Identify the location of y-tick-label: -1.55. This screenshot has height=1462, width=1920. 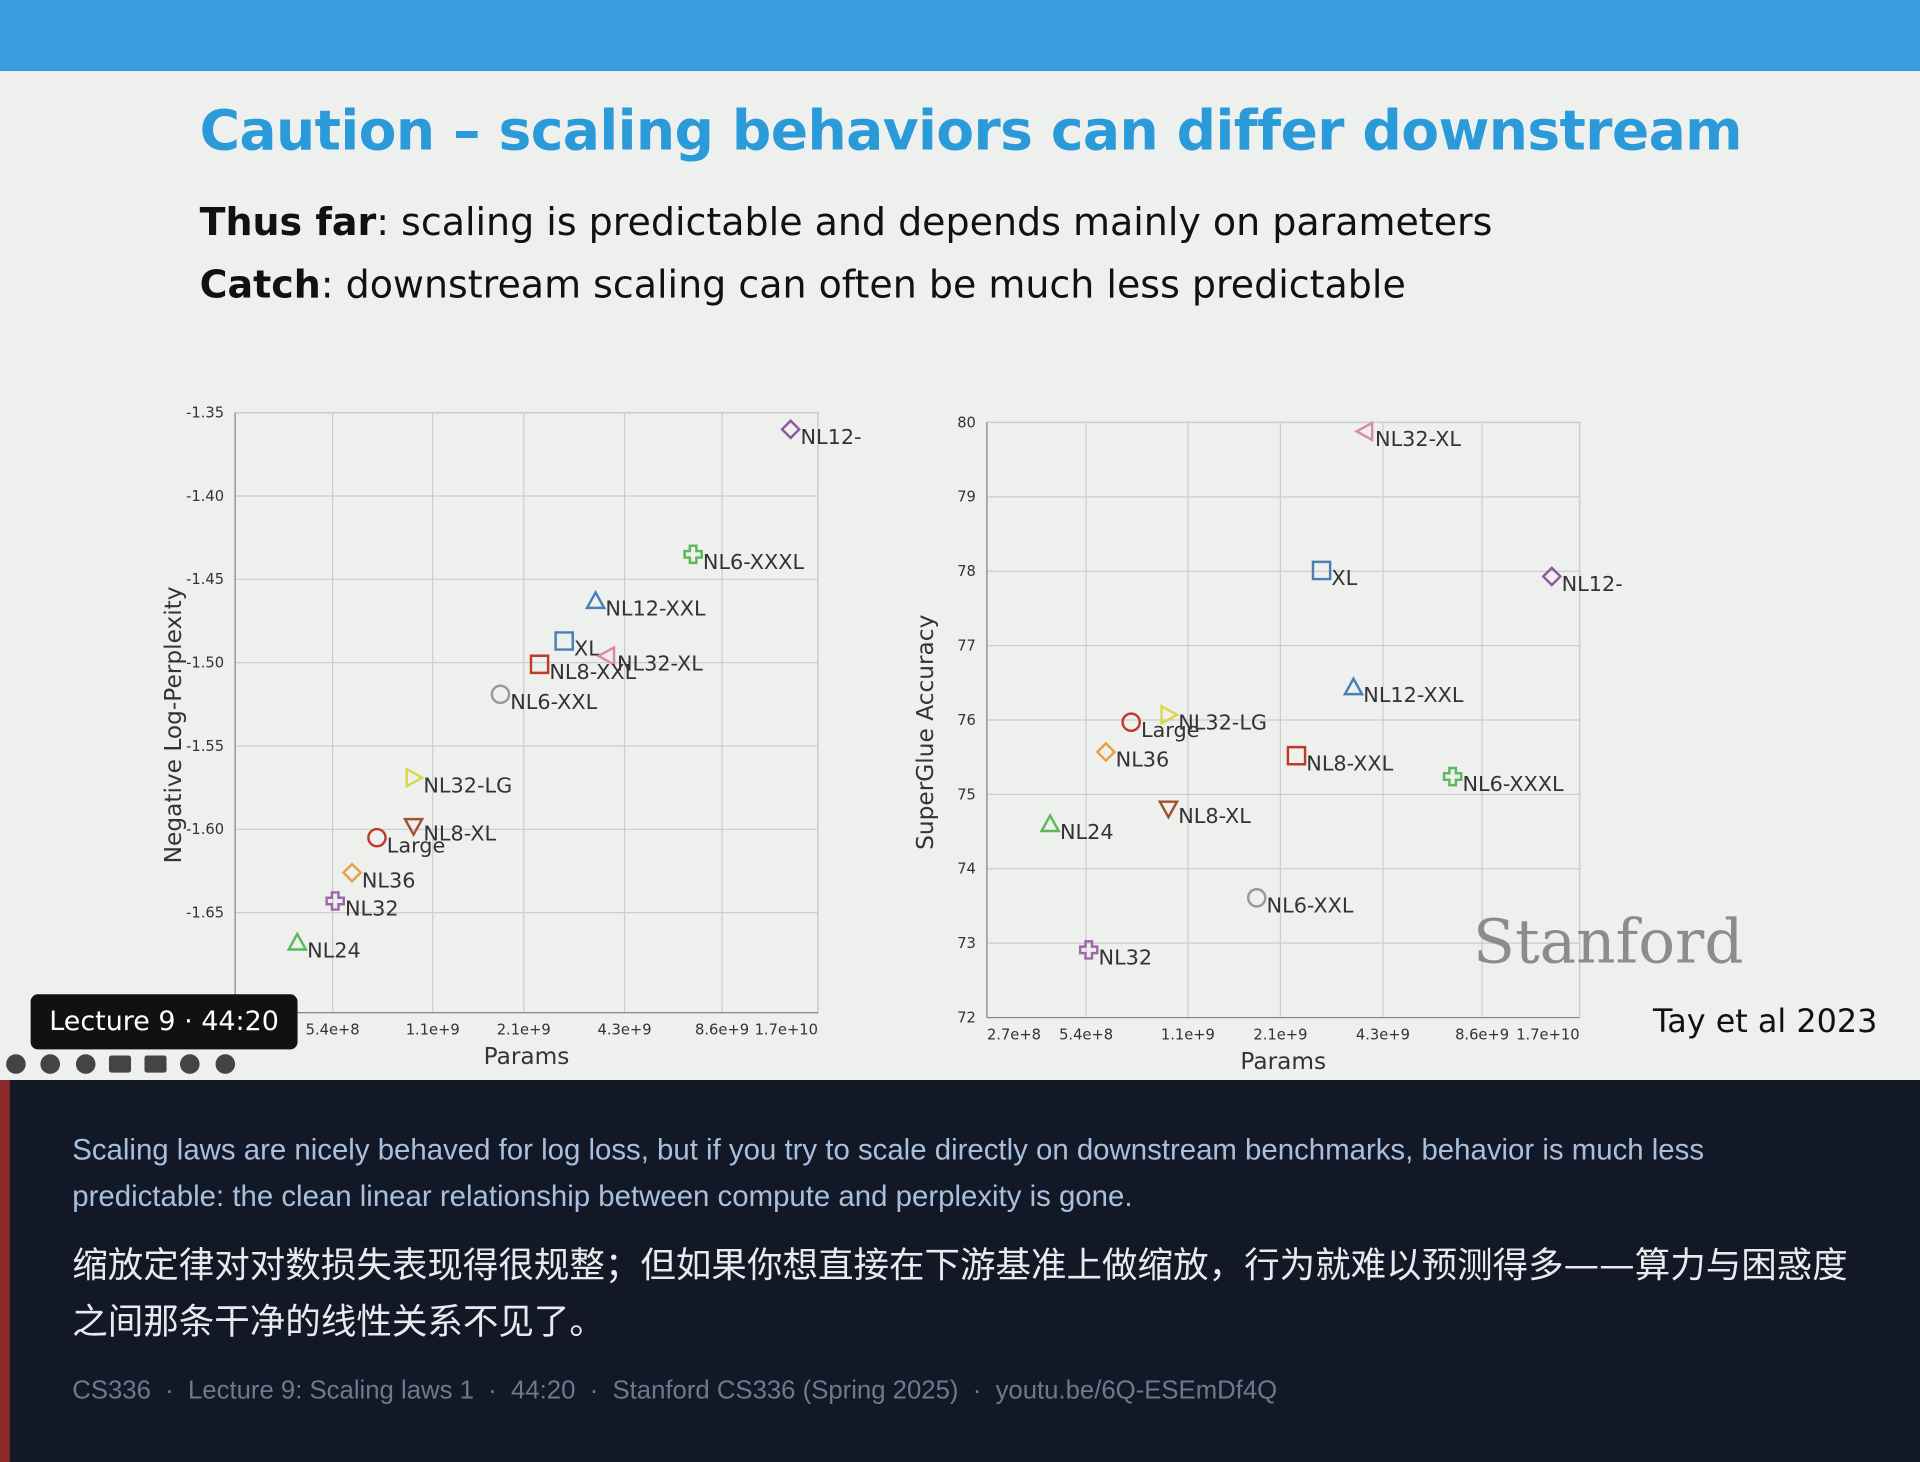
(205, 746).